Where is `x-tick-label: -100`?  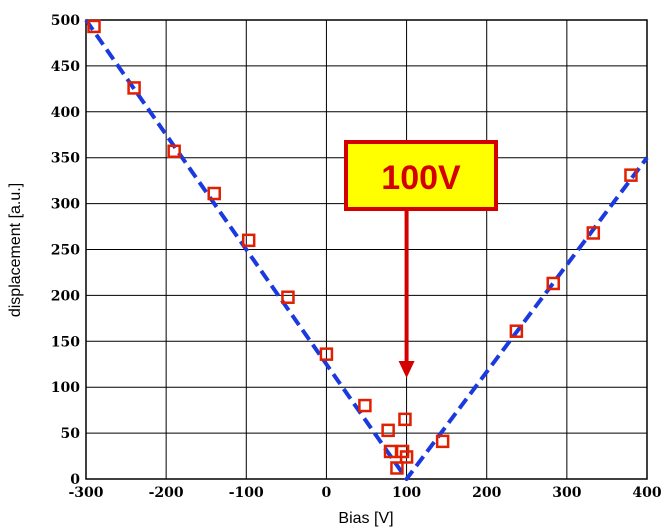 x-tick-label: -100 is located at coordinates (246, 493).